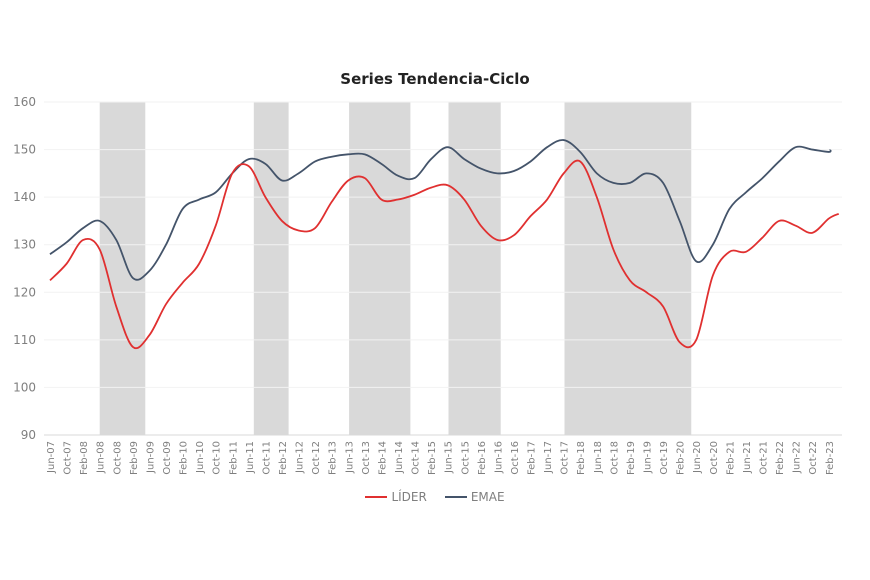 Image resolution: width=870 pixels, height=580 pixels. I want to click on x-tick-label: Oct-17, so click(565, 458).